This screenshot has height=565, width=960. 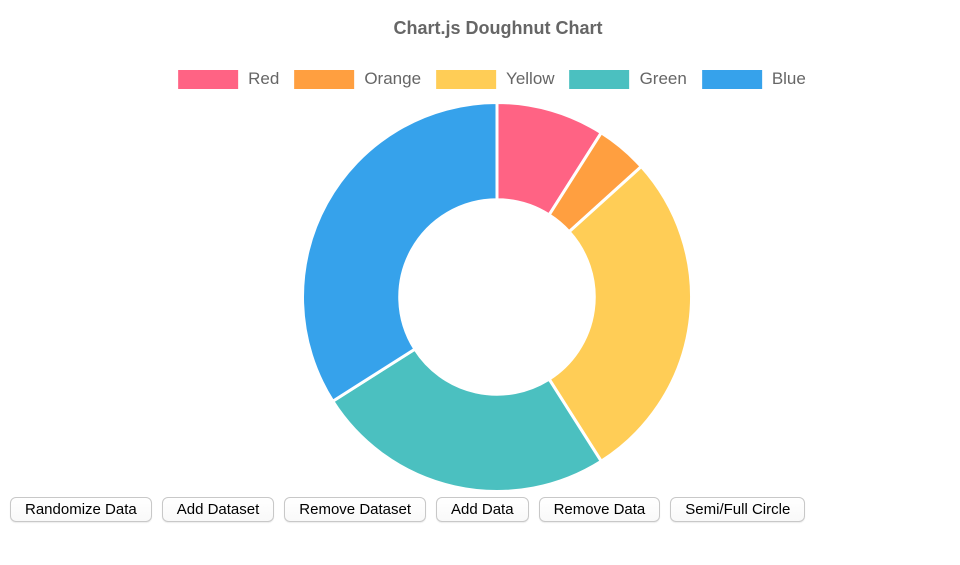 I want to click on legend-label-red: Red, so click(x=264, y=78).